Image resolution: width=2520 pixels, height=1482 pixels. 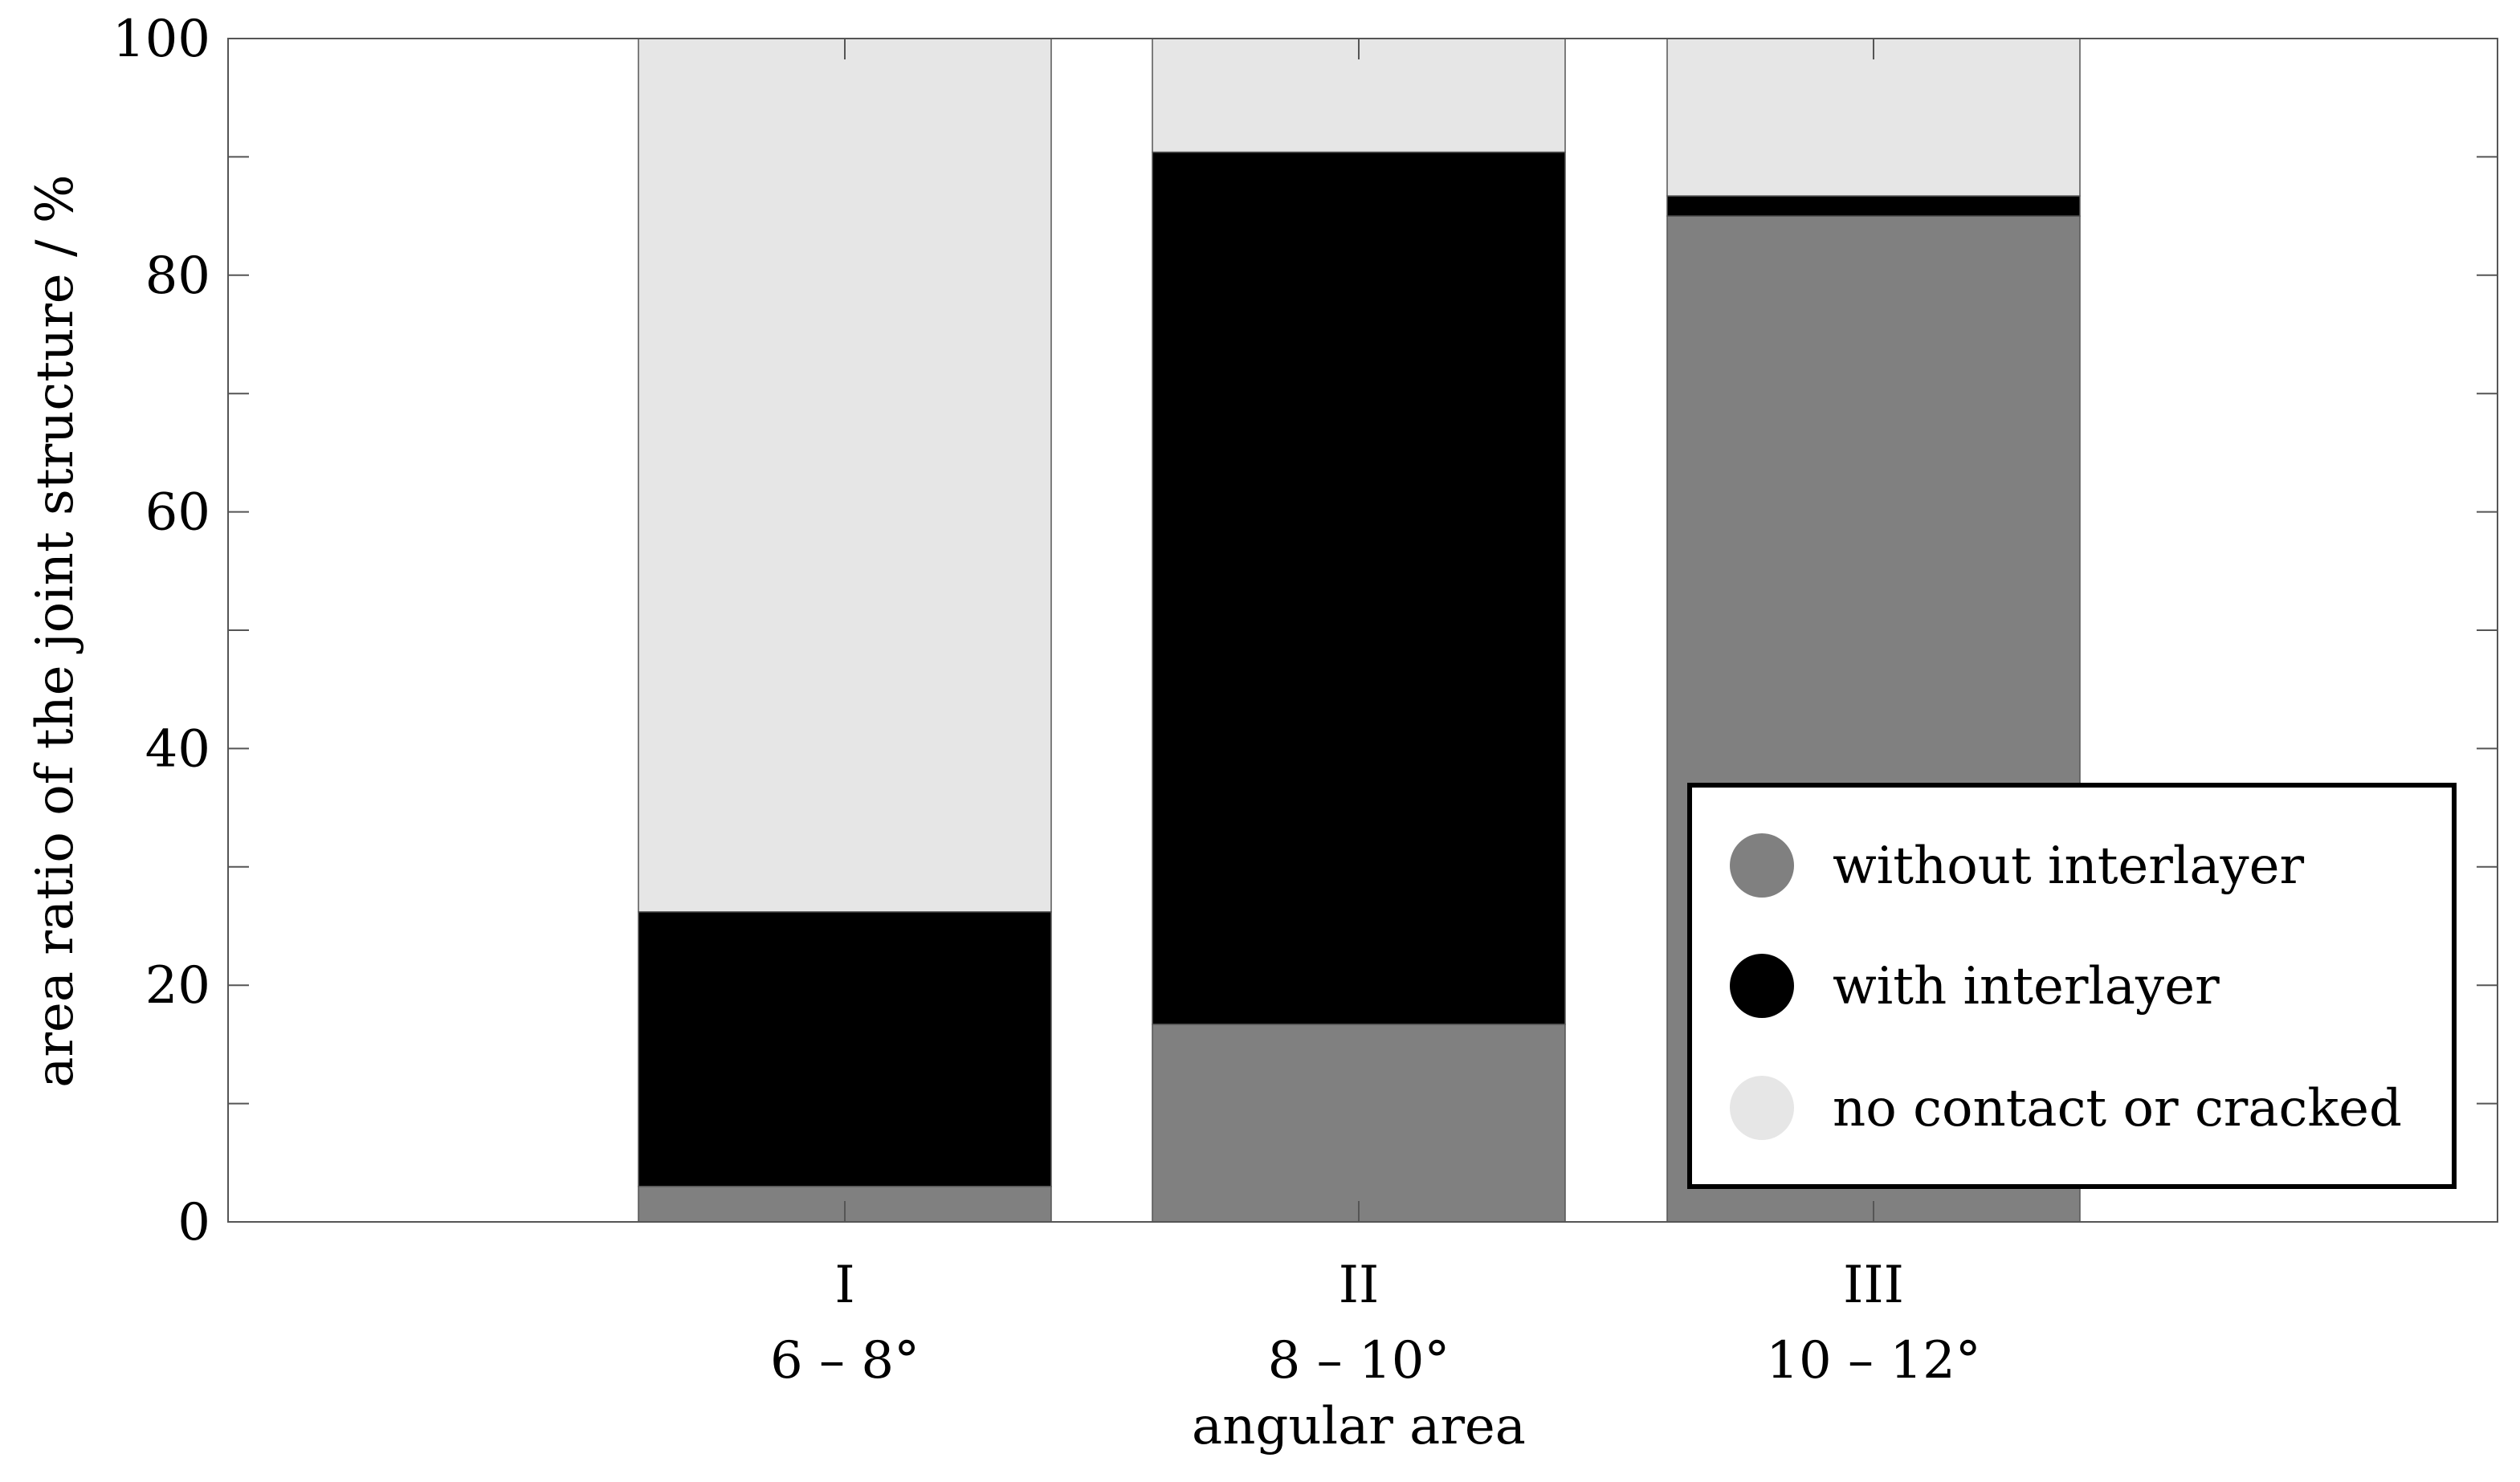 I want to click on y-tick-label: 60, so click(x=177, y=513).